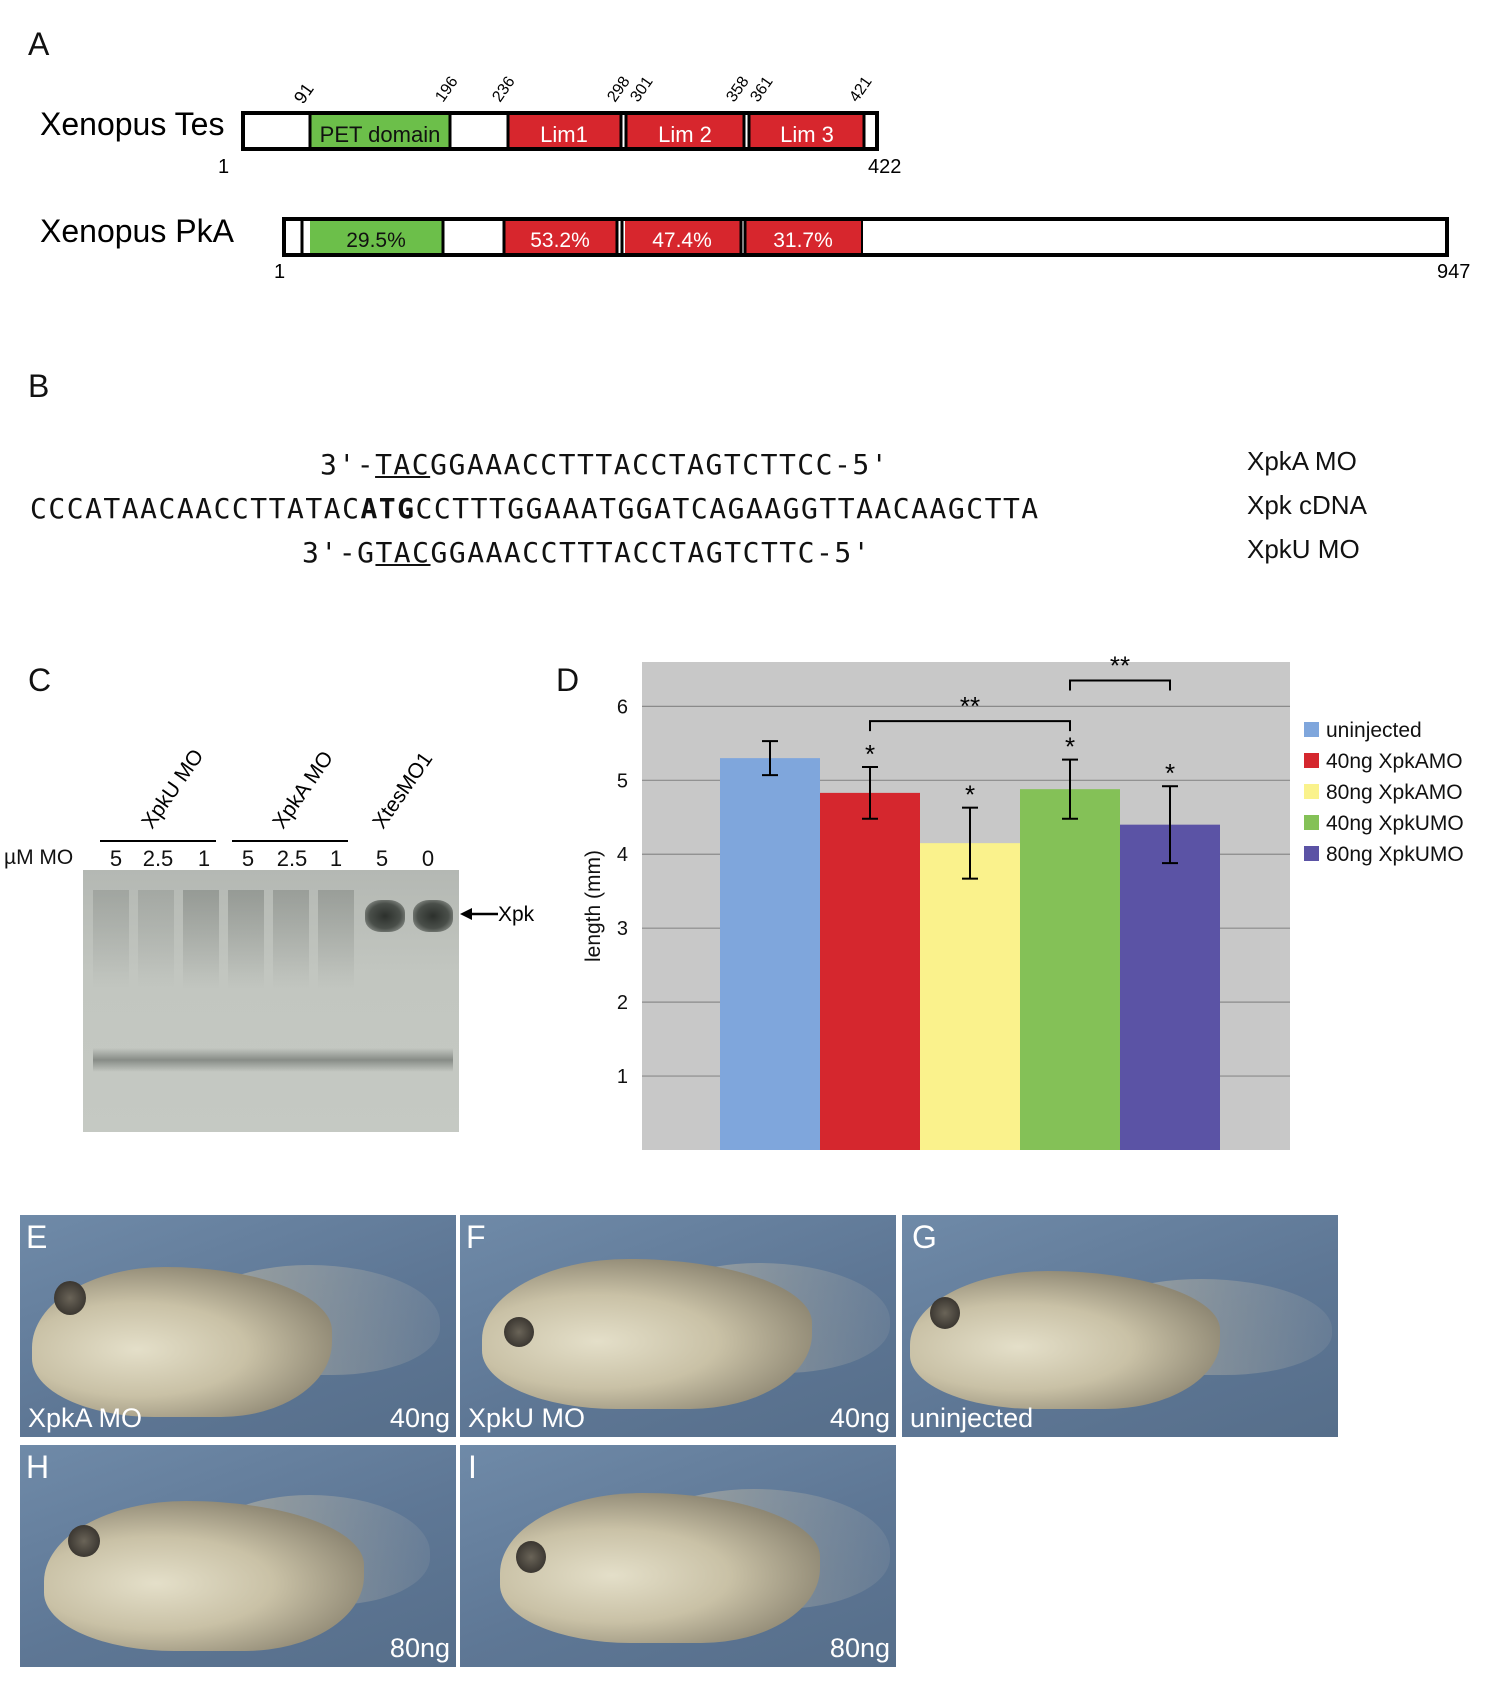  I want to click on panel-label-d: D, so click(568, 680).